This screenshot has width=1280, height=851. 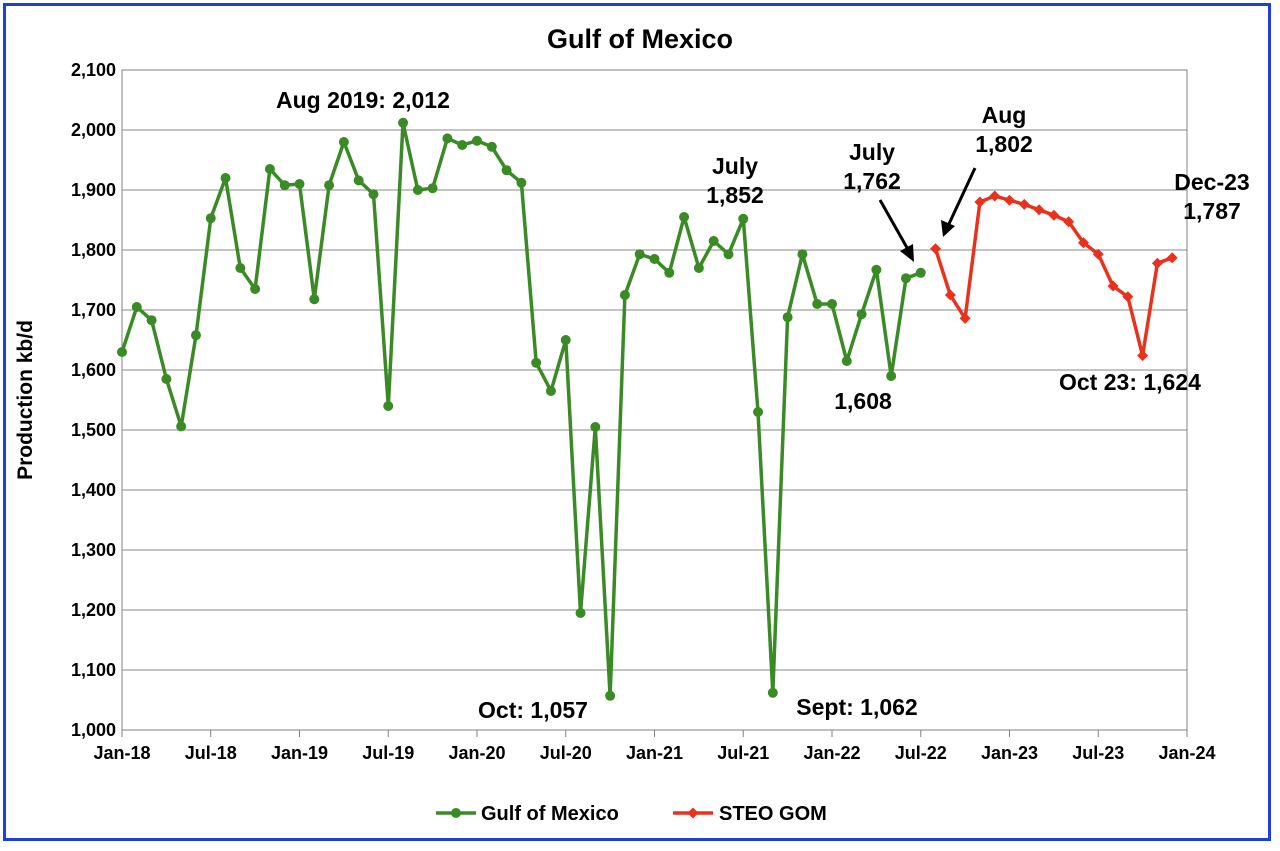 What do you see at coordinates (1212, 211) in the screenshot?
I see `annotation-line: 1,787` at bounding box center [1212, 211].